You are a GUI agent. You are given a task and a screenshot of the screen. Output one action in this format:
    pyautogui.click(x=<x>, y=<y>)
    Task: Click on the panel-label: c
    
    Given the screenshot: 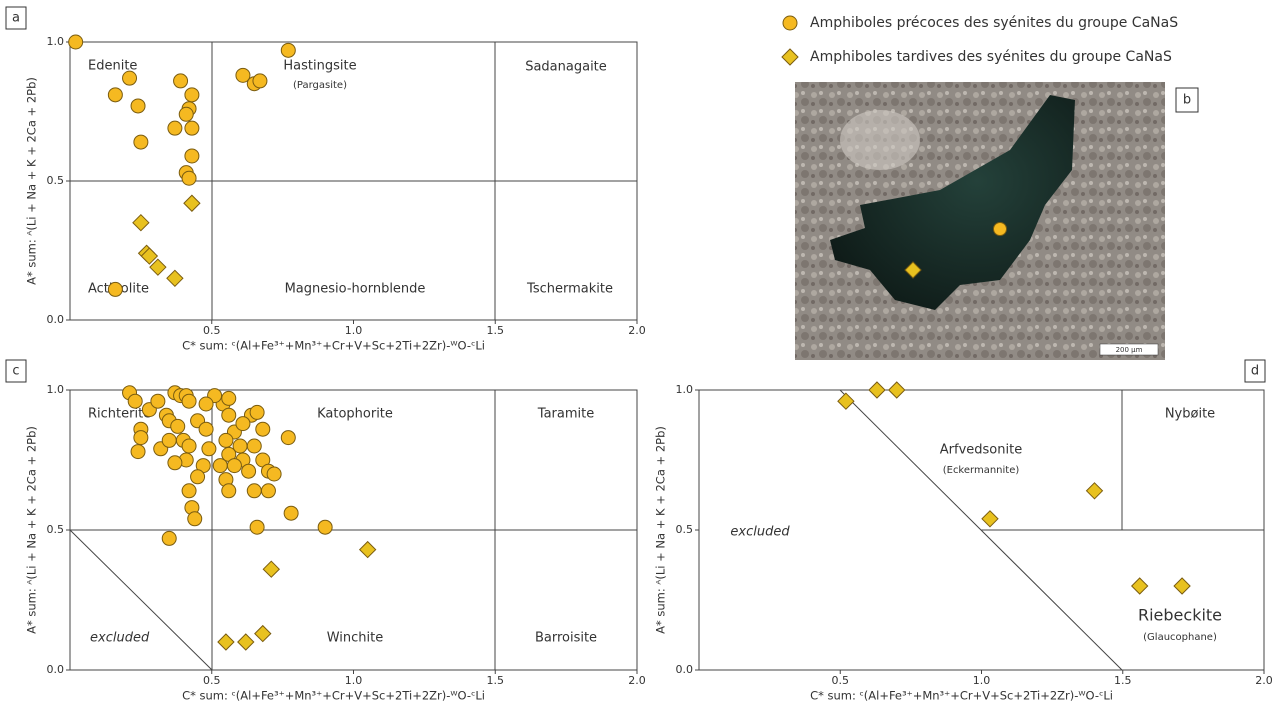 What is the action you would take?
    pyautogui.click(x=15, y=371)
    